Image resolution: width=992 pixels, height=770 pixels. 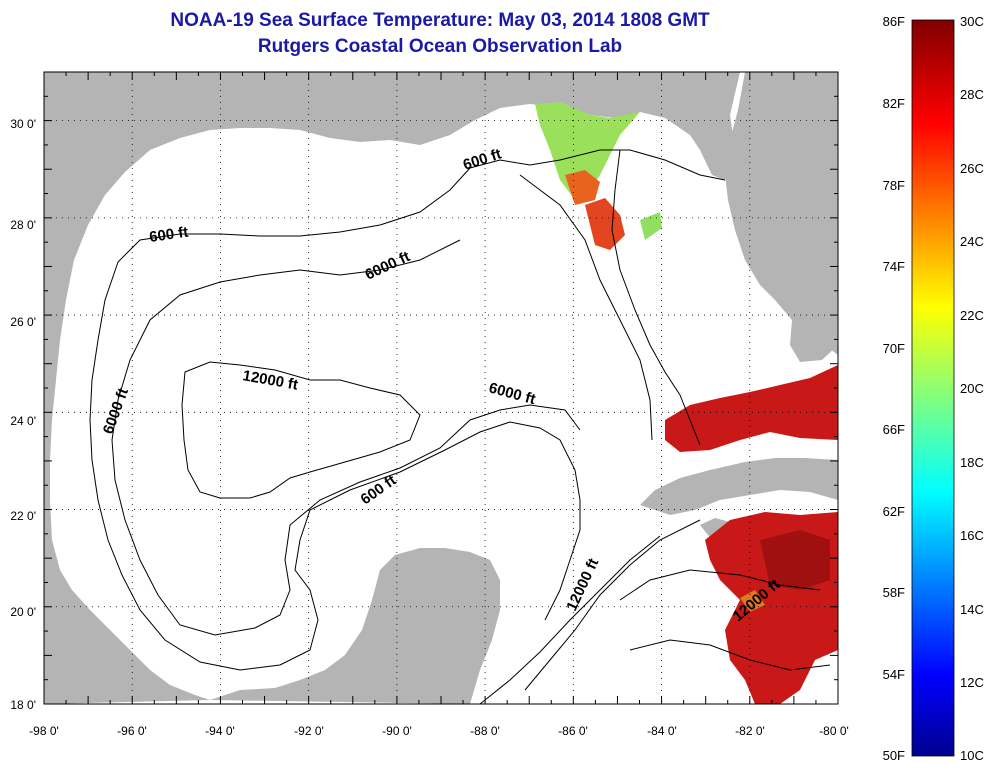 What do you see at coordinates (894, 755) in the screenshot?
I see `colorbar-f-label: 50F` at bounding box center [894, 755].